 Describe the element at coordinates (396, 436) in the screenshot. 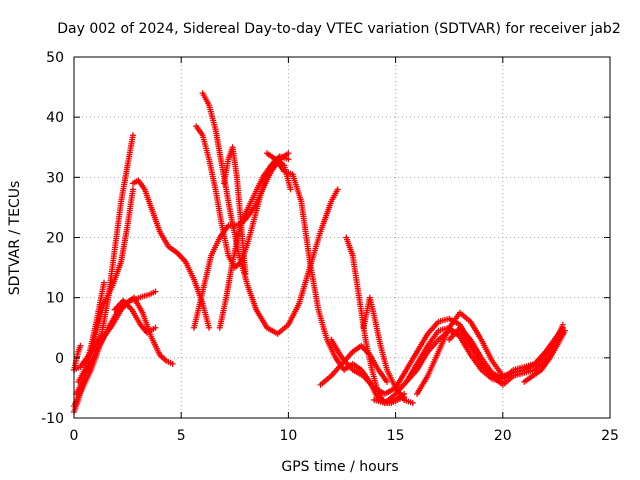

I see `x-tick-label: 15` at that location.